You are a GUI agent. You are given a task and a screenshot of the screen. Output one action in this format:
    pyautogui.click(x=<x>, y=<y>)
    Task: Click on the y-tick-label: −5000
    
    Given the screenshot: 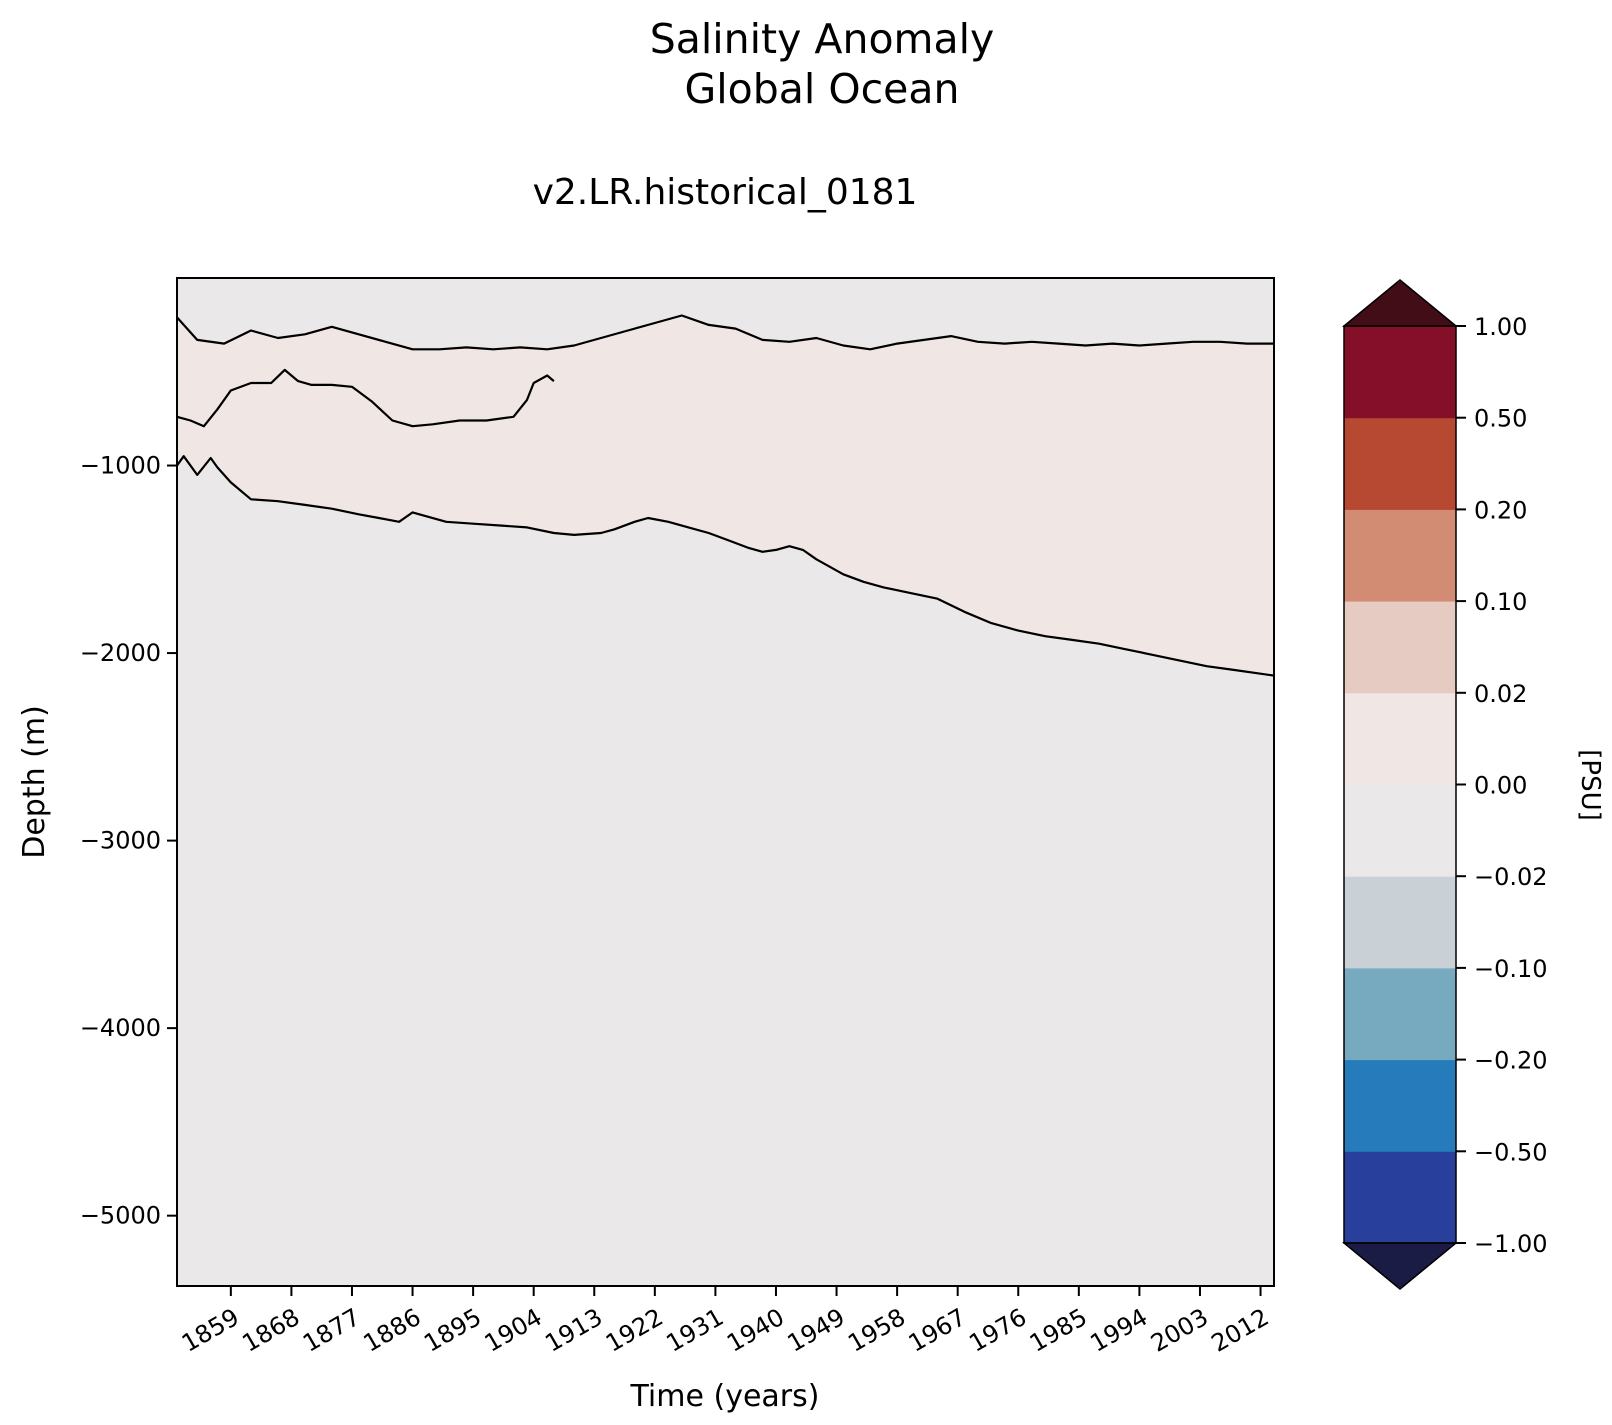 What is the action you would take?
    pyautogui.click(x=120, y=1216)
    